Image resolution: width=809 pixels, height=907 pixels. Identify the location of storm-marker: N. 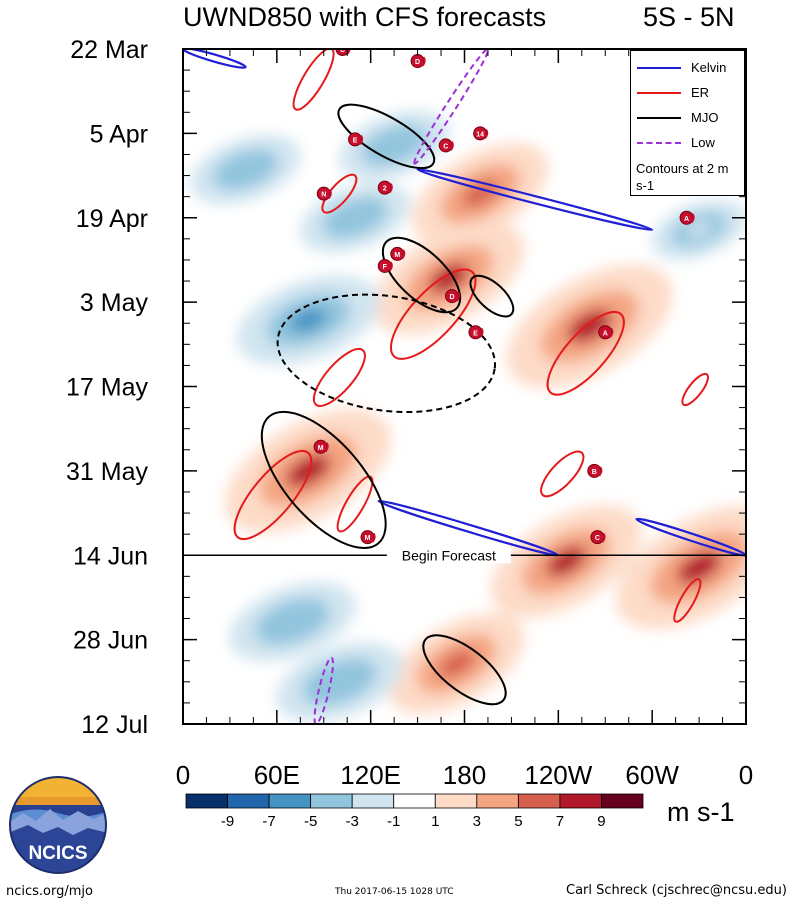
(324, 193).